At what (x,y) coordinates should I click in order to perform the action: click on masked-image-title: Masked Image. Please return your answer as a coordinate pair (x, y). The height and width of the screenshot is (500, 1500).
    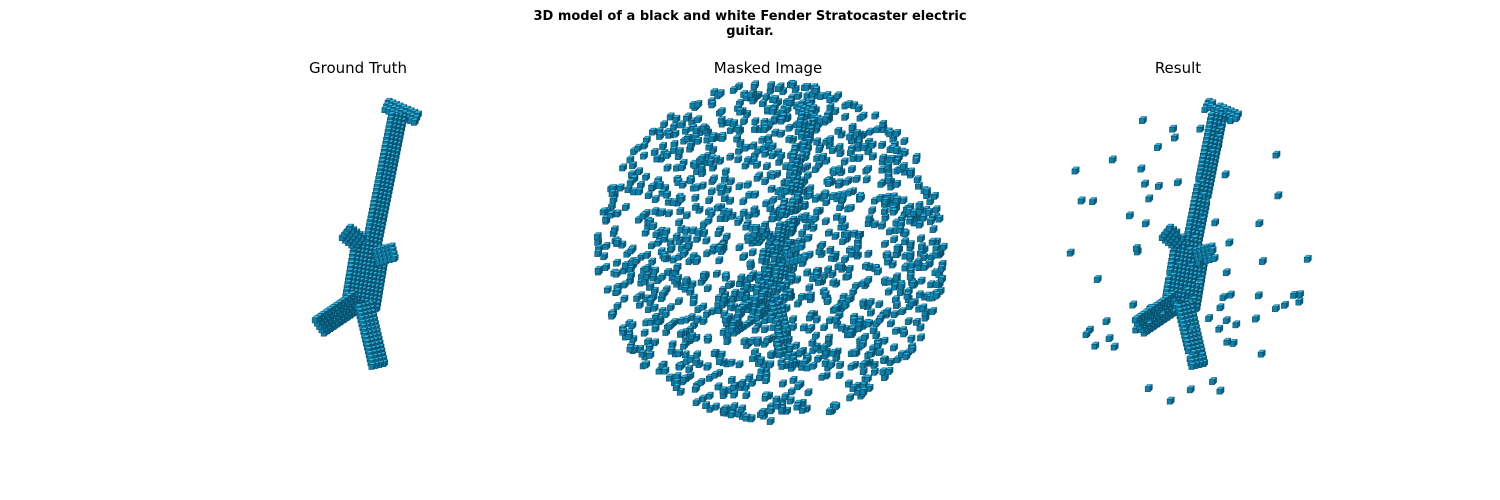
    Looking at the image, I should click on (768, 68).